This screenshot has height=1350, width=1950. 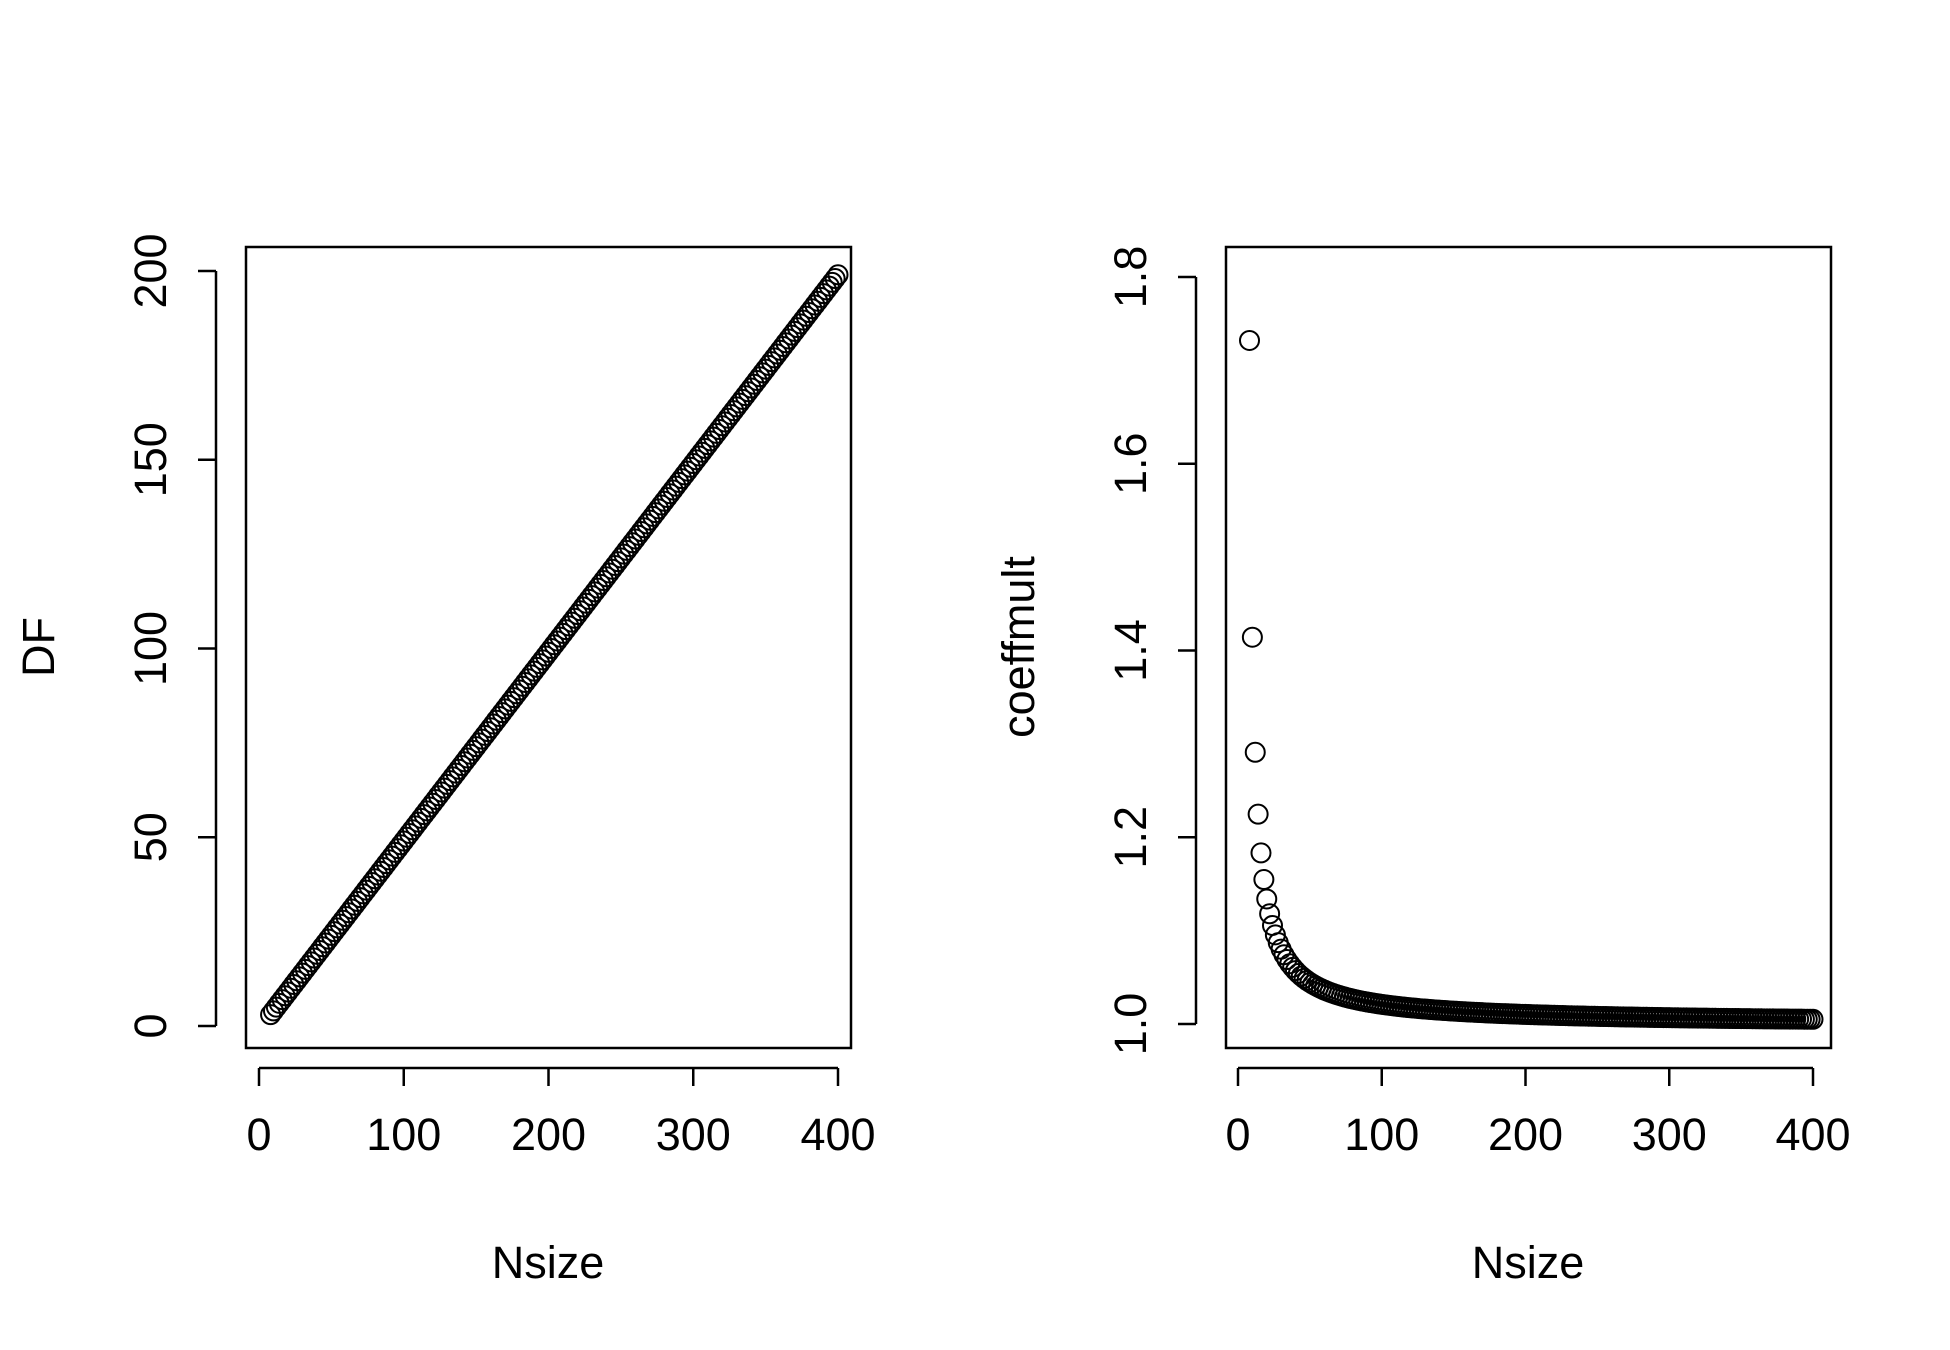 I want to click on left-x-axis-title: Nsize, so click(x=548, y=1262).